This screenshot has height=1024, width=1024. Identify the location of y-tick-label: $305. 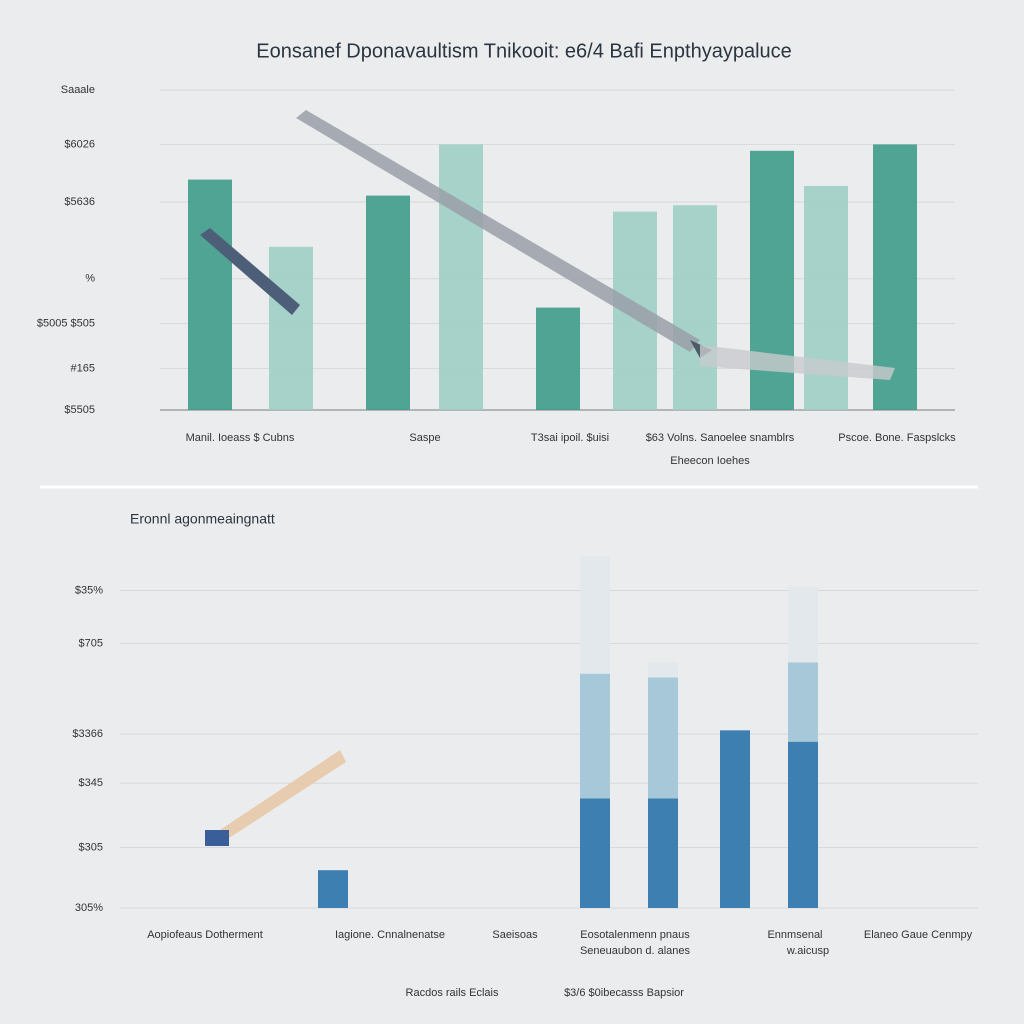
(91, 847).